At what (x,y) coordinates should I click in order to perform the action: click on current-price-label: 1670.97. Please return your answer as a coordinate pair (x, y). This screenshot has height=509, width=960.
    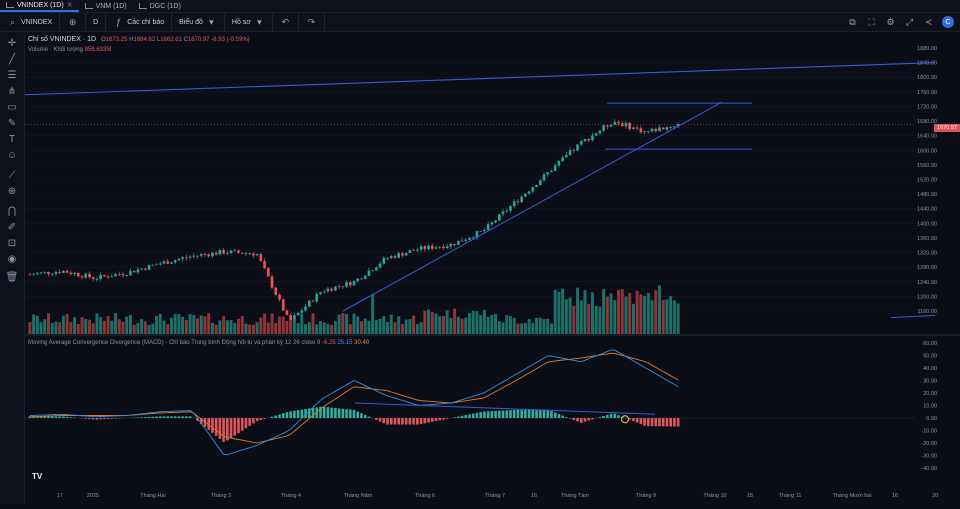
    Looking at the image, I should click on (947, 128).